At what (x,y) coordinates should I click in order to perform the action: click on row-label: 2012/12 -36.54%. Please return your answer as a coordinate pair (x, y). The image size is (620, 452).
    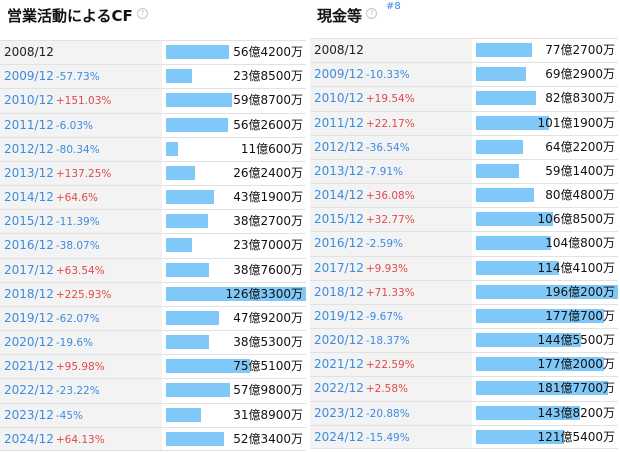
    Looking at the image, I should click on (391, 147).